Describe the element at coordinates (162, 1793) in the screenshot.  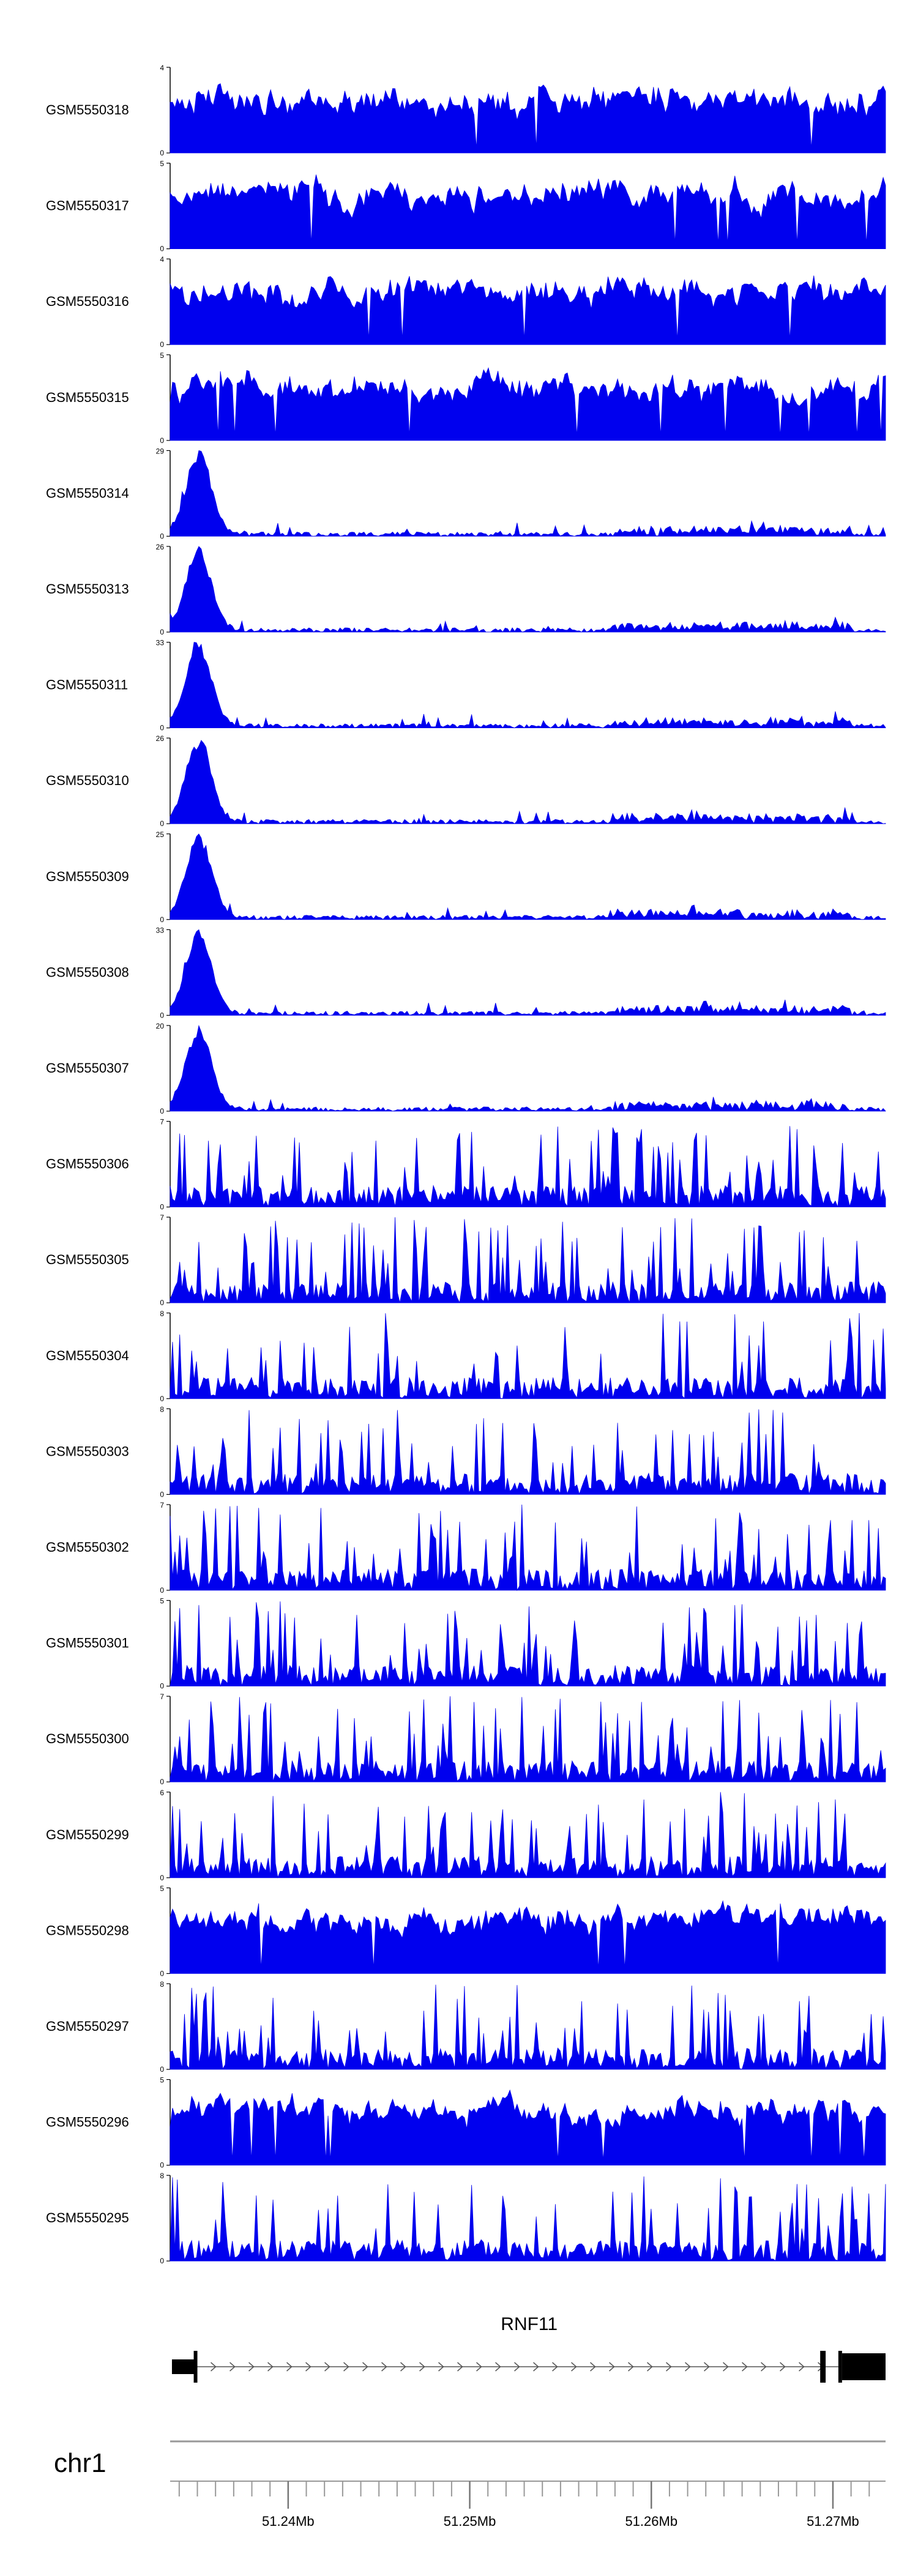
I see `y-tick-label-max: 6` at that location.